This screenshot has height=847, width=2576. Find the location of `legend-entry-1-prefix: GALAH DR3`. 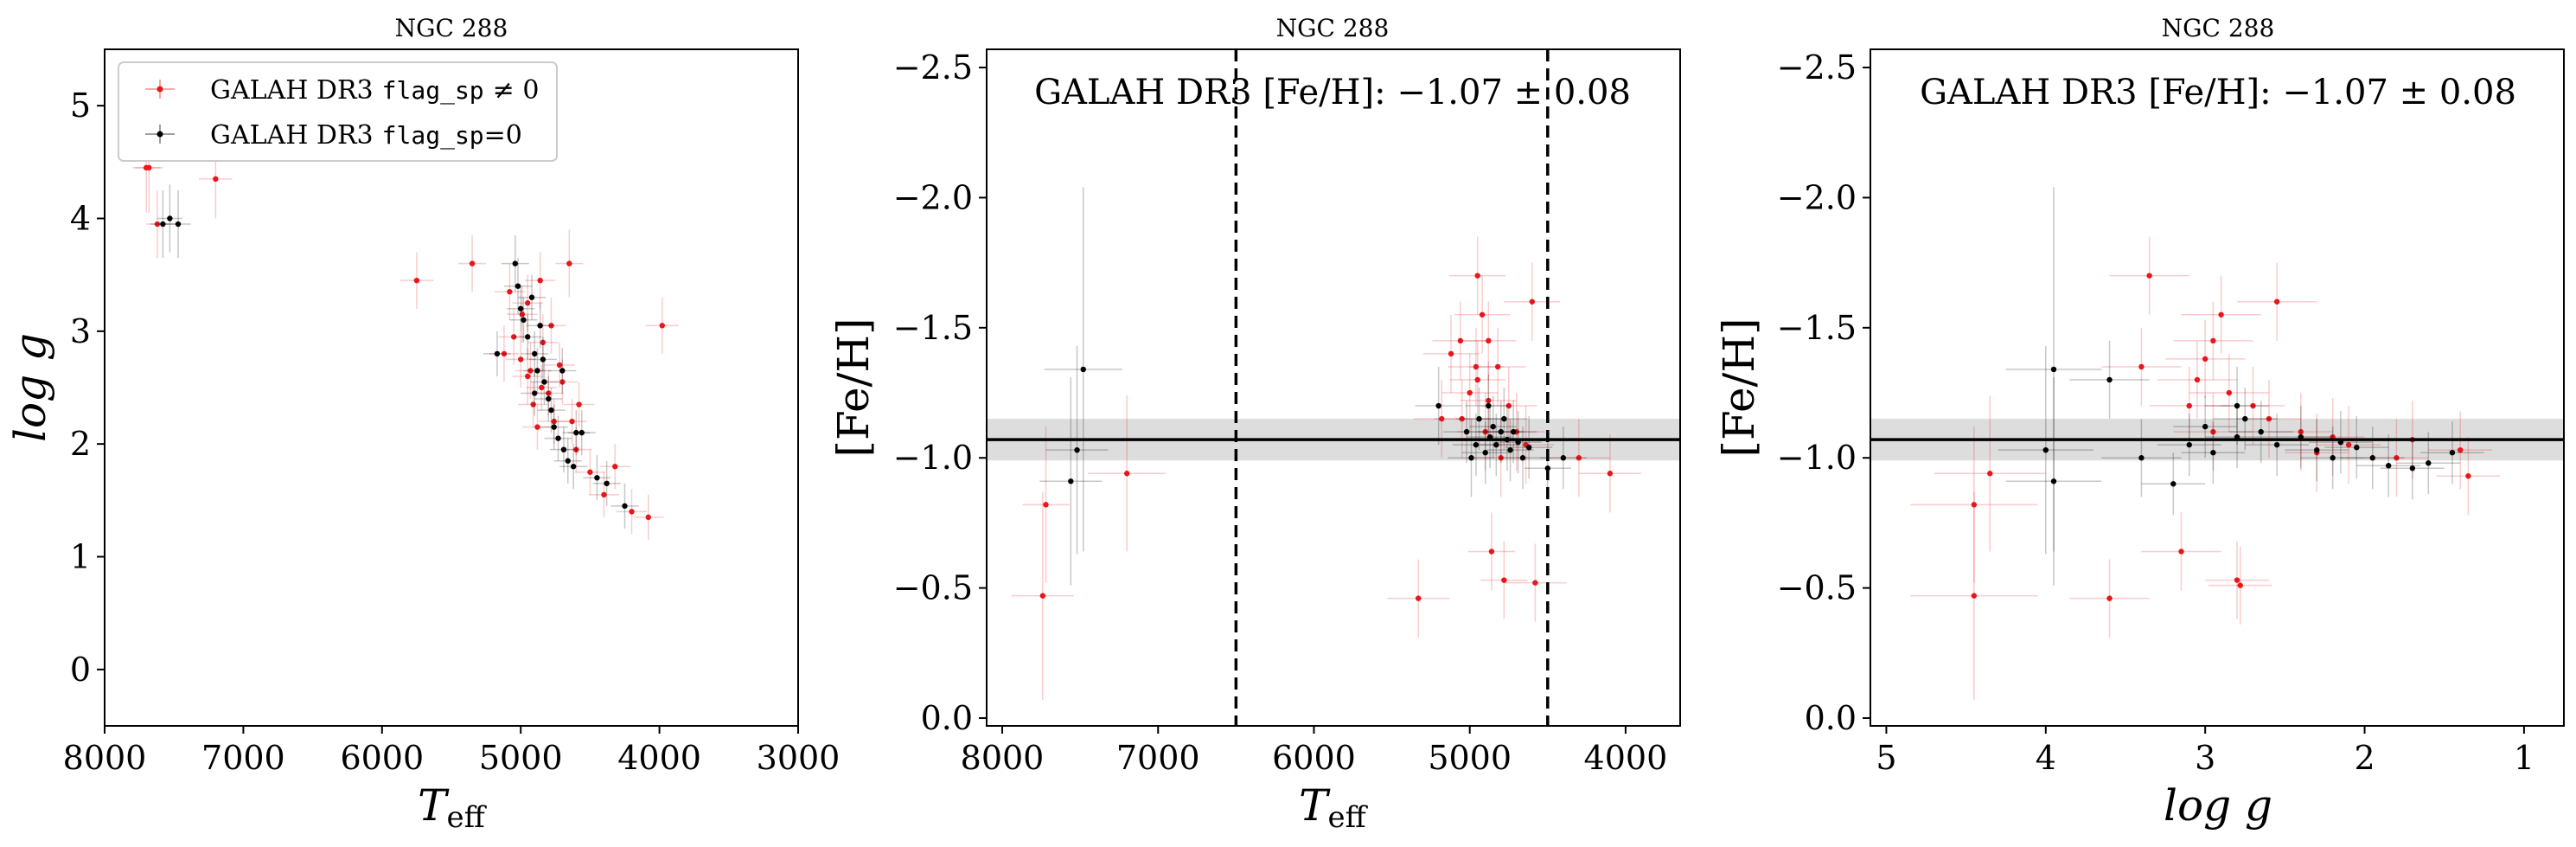

legend-entry-1-prefix: GALAH DR3 is located at coordinates (292, 90).